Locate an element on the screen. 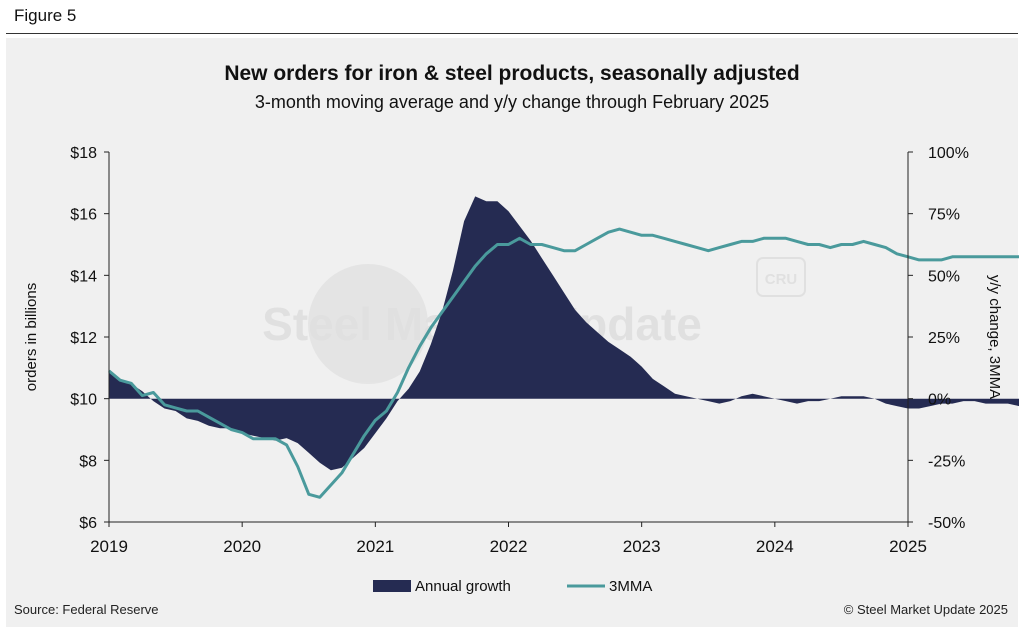 The width and height of the screenshot is (1024, 633). right-tick-label: 25% is located at coordinates (944, 338).